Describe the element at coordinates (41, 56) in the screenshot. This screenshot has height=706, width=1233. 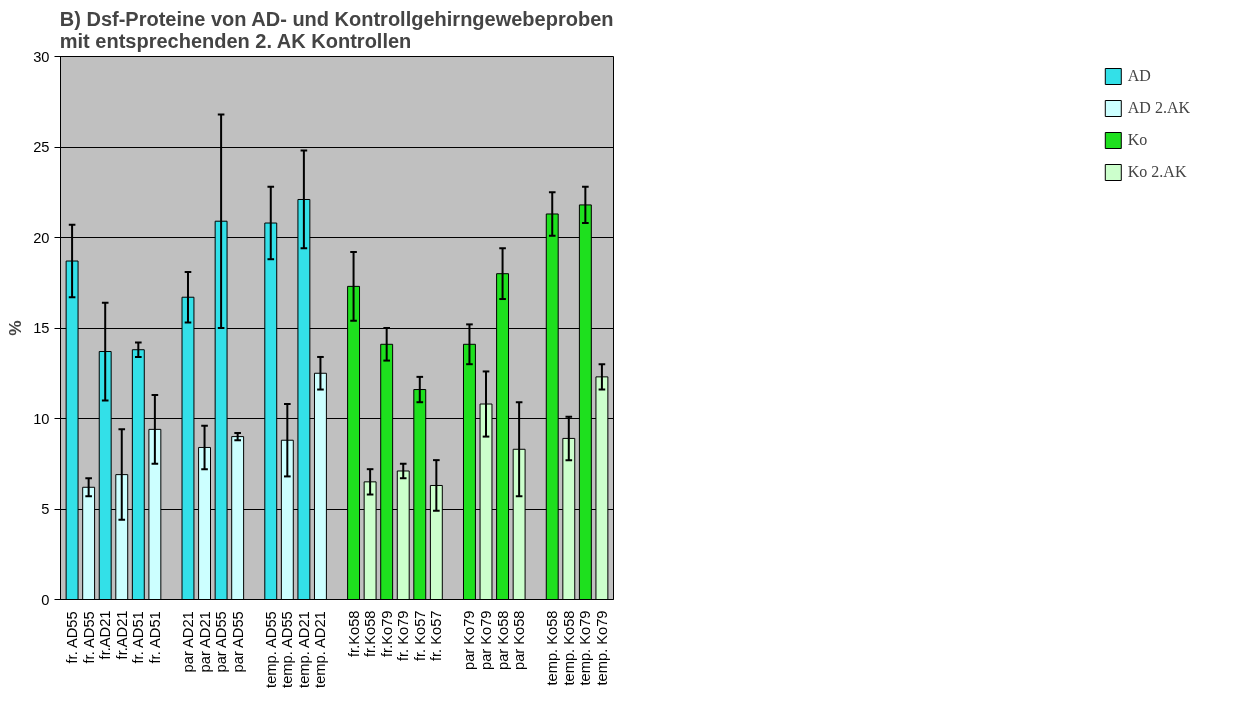
I see `y-tick-label: 30` at that location.